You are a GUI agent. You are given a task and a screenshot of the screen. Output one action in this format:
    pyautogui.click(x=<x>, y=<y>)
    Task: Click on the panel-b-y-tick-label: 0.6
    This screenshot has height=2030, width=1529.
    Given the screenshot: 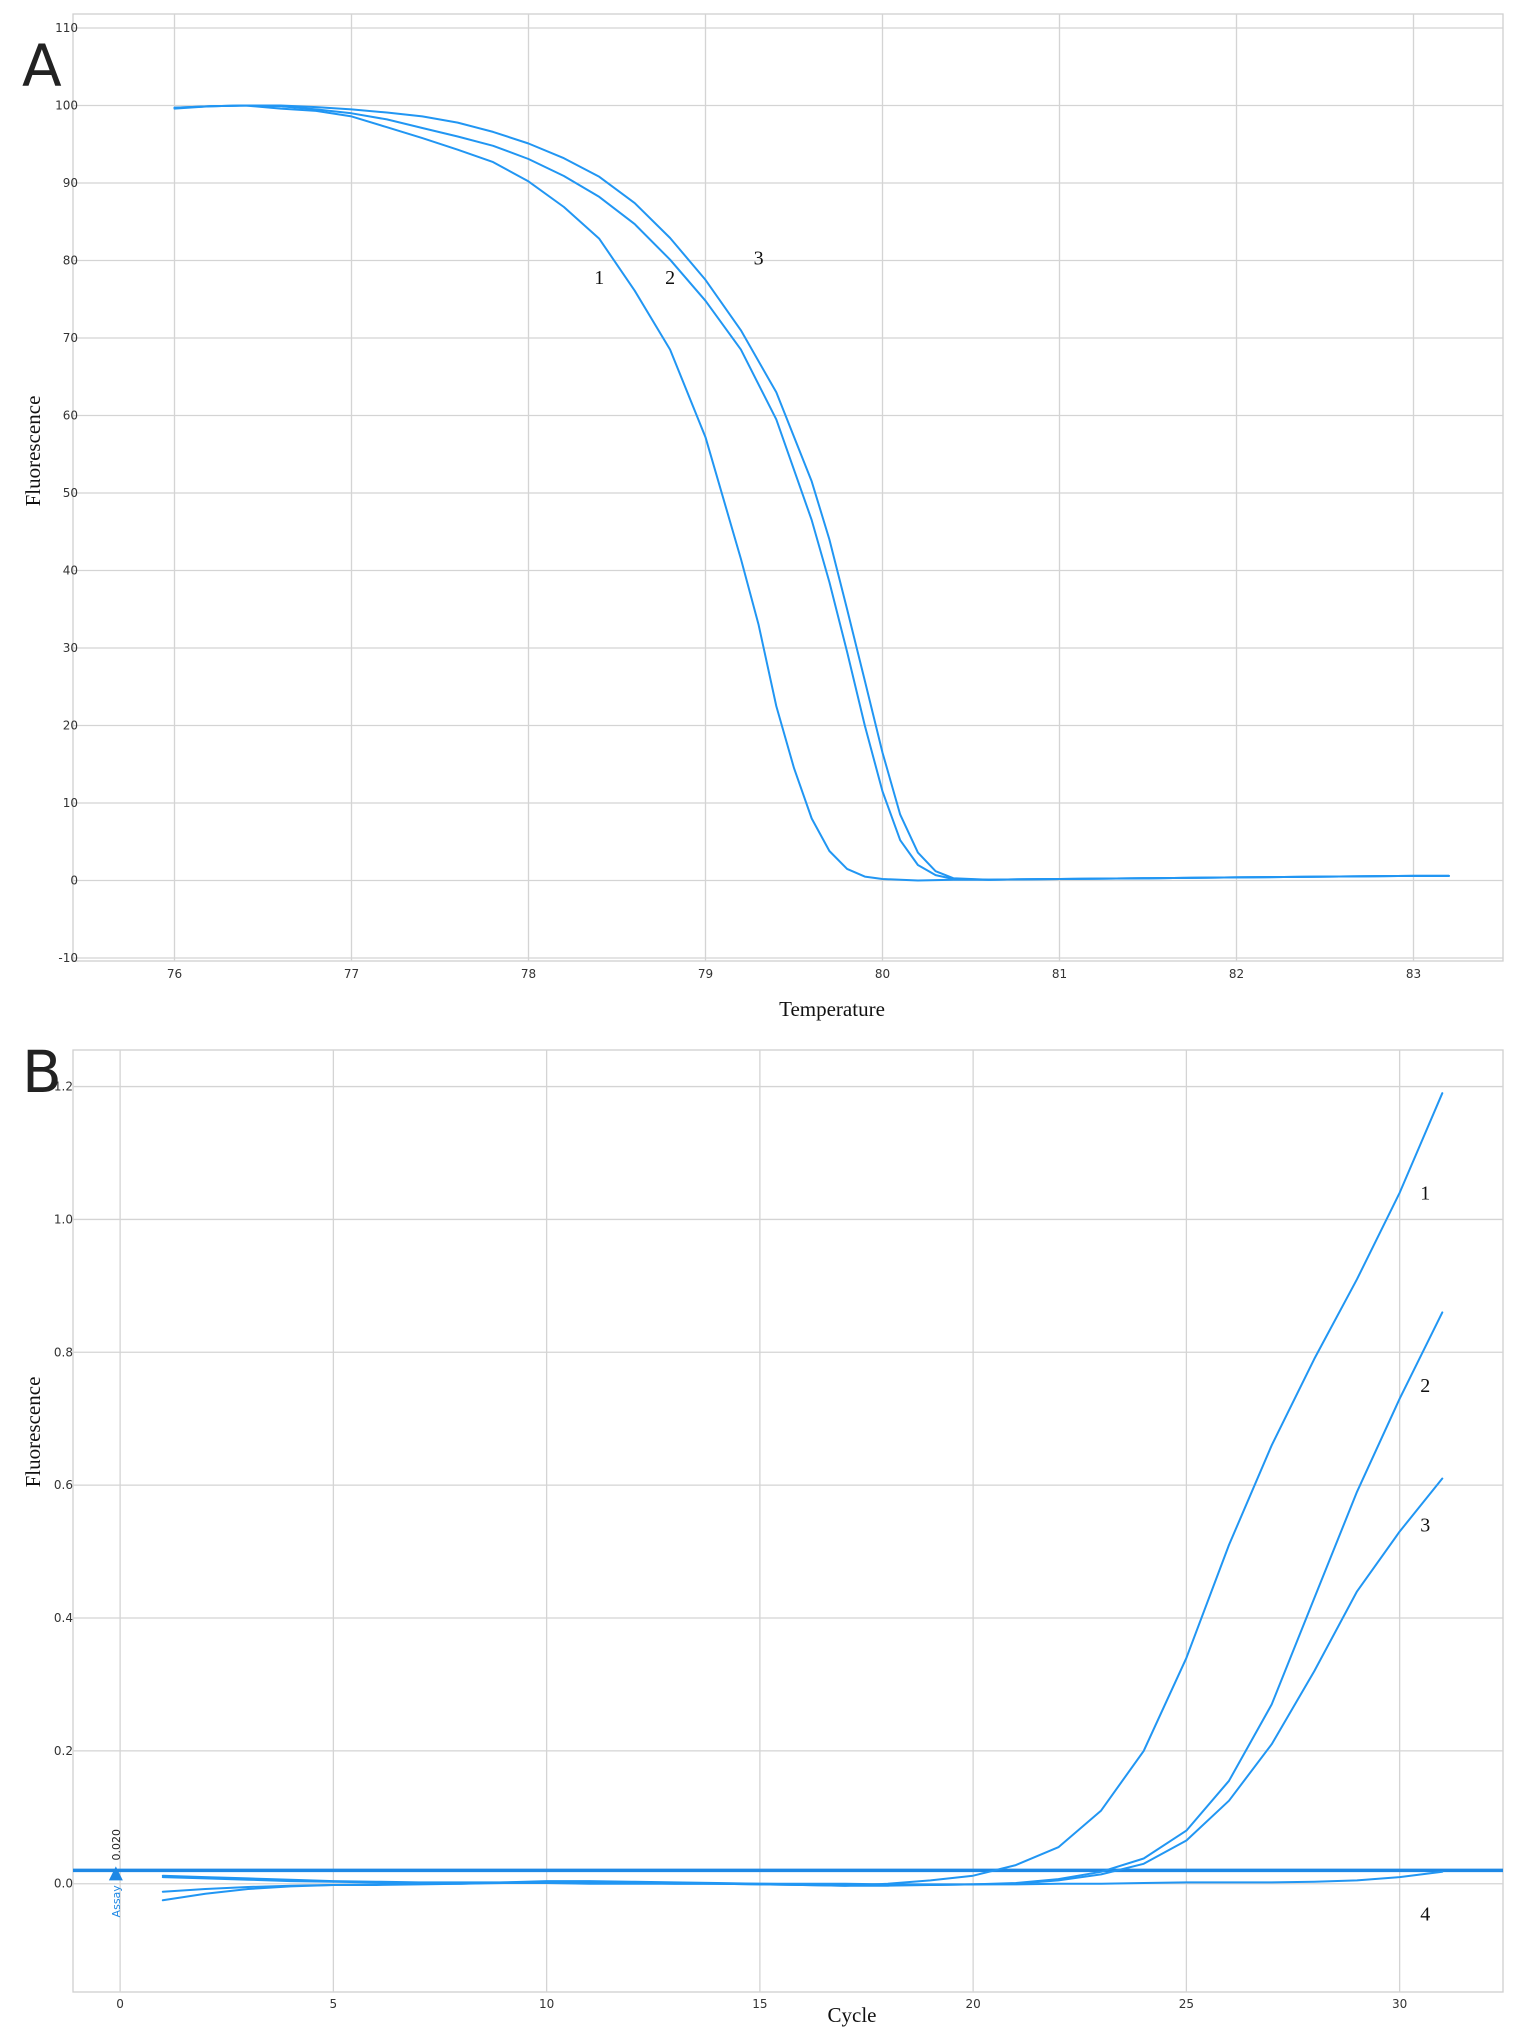 What is the action you would take?
    pyautogui.click(x=63, y=1485)
    